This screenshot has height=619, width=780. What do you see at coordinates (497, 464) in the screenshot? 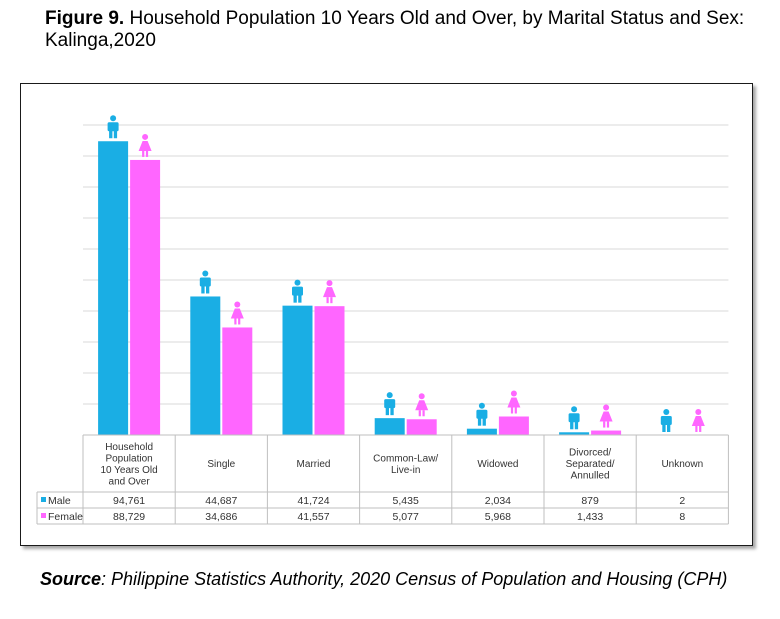
I see `category-label: Widowed` at bounding box center [497, 464].